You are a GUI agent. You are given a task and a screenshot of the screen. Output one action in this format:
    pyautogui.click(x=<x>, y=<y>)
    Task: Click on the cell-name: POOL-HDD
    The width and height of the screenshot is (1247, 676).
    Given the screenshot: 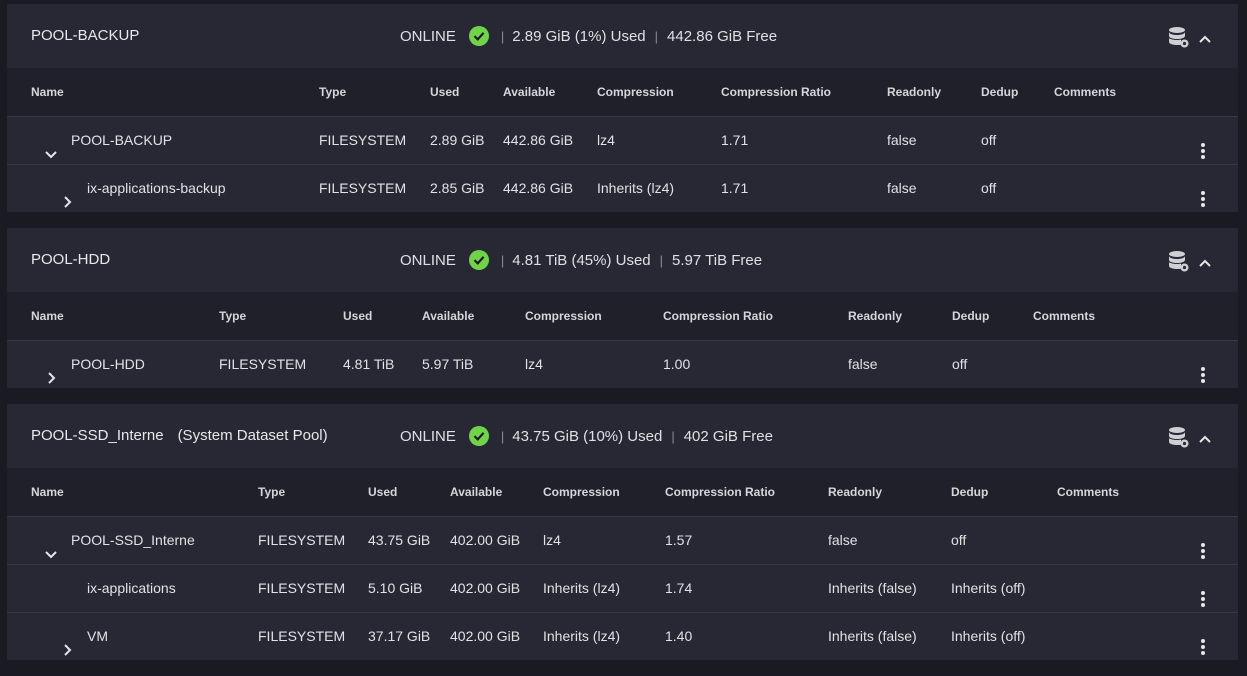 What is the action you would take?
    pyautogui.click(x=108, y=364)
    